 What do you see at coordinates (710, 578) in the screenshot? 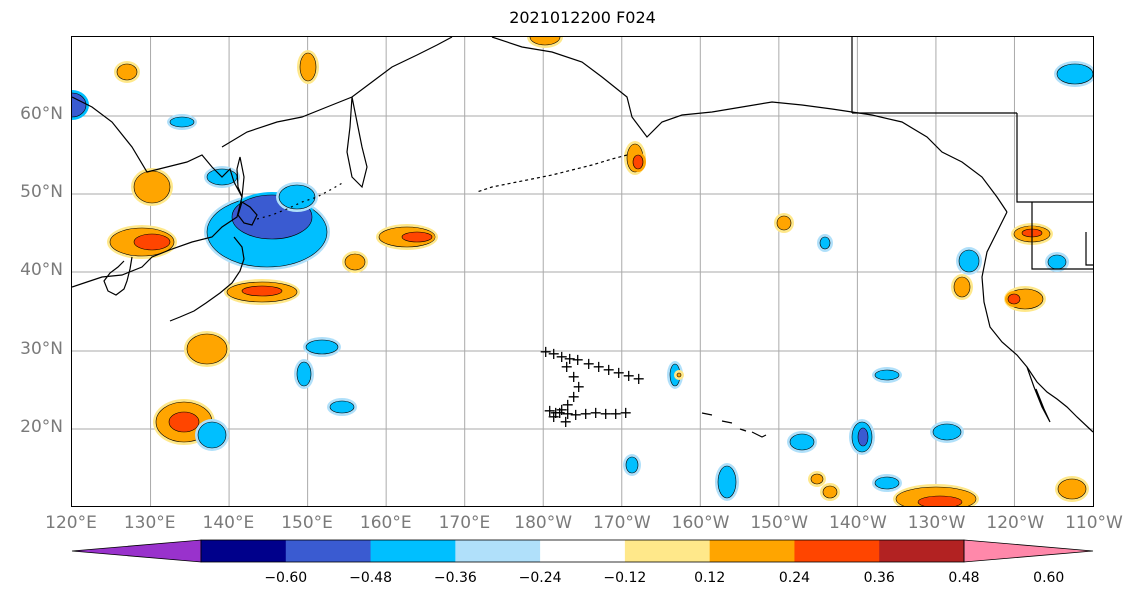
I see `colorbar-tick-label: 0.12` at bounding box center [710, 578].